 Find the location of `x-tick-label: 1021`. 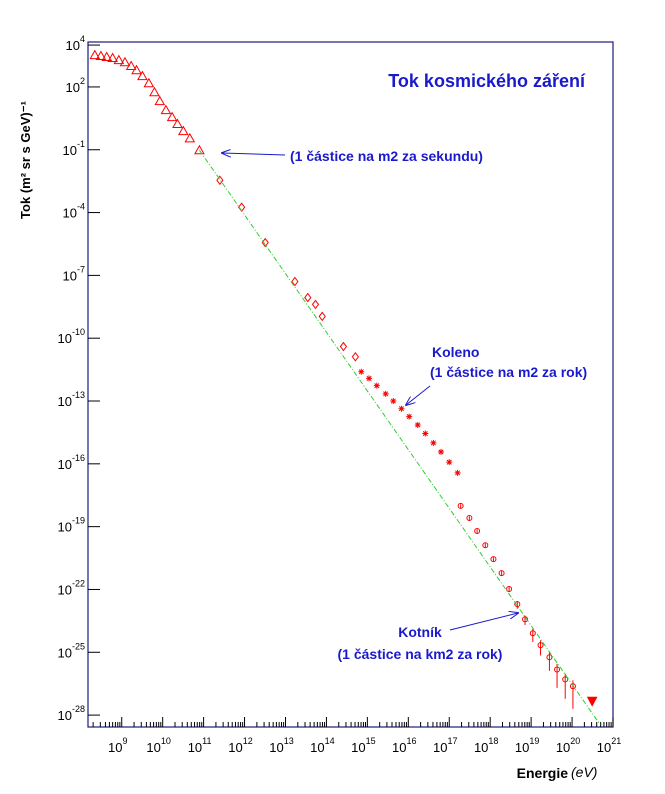

x-tick-label: 1021 is located at coordinates (609, 745).